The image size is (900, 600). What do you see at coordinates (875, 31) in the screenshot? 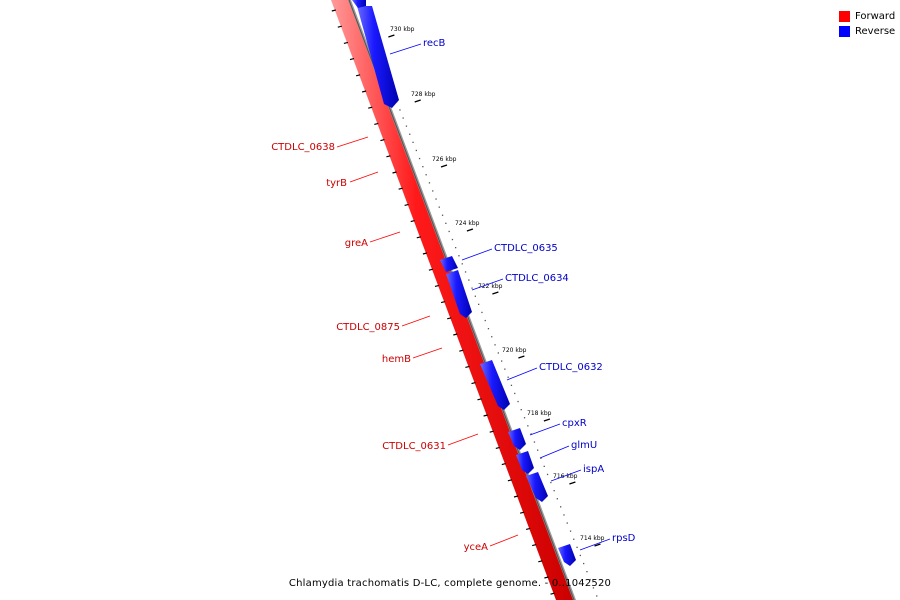
I see `legend-label-reverse: Reverse` at bounding box center [875, 31].